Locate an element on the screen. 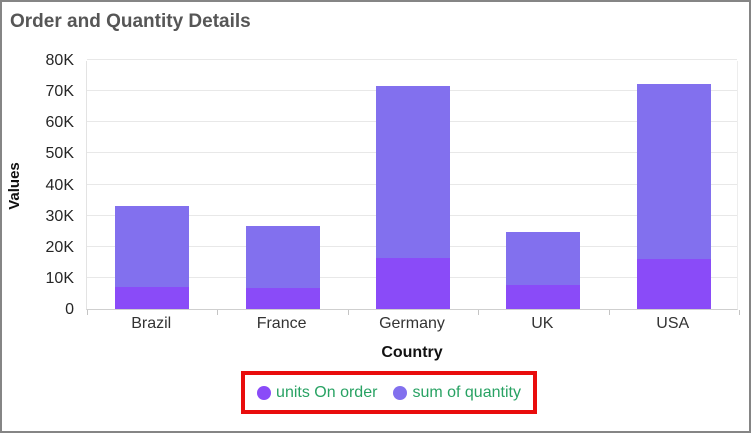  x-tick-label: Germany is located at coordinates (412, 323).